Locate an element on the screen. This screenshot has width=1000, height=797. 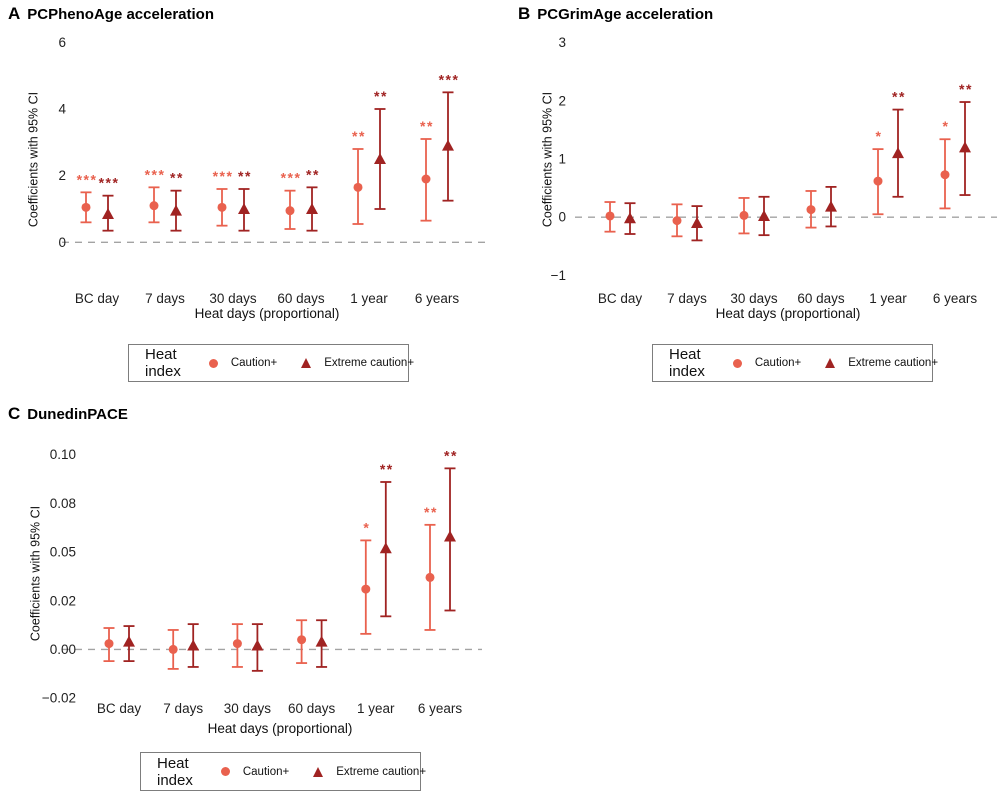
y-tick-label: 0.00 is located at coordinates (63, 649).